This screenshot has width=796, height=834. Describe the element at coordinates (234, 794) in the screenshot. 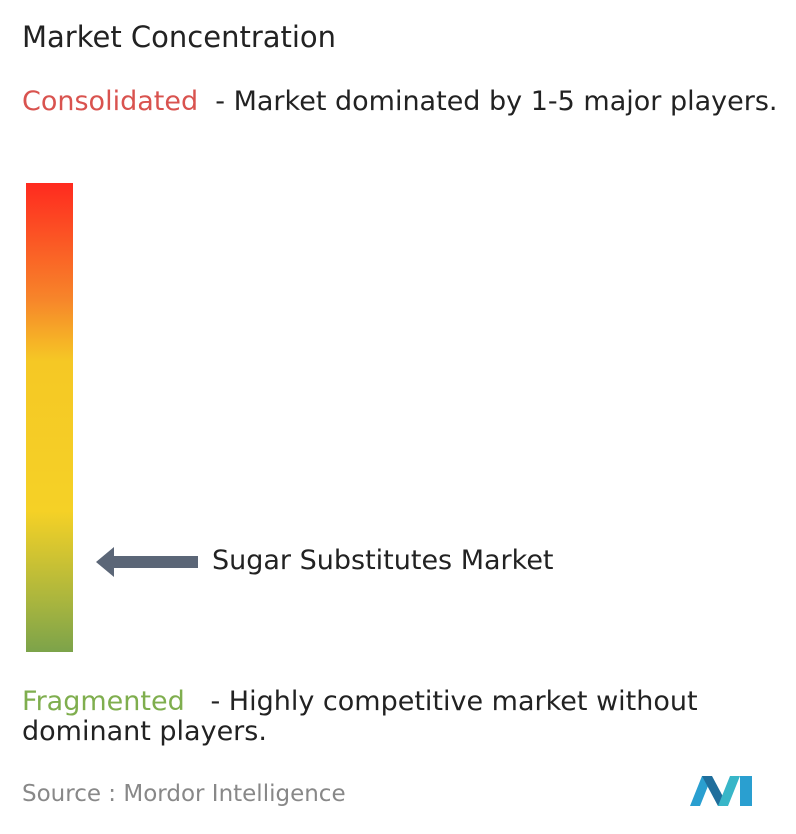

I see `source-name: Mordor Intelligence` at that location.